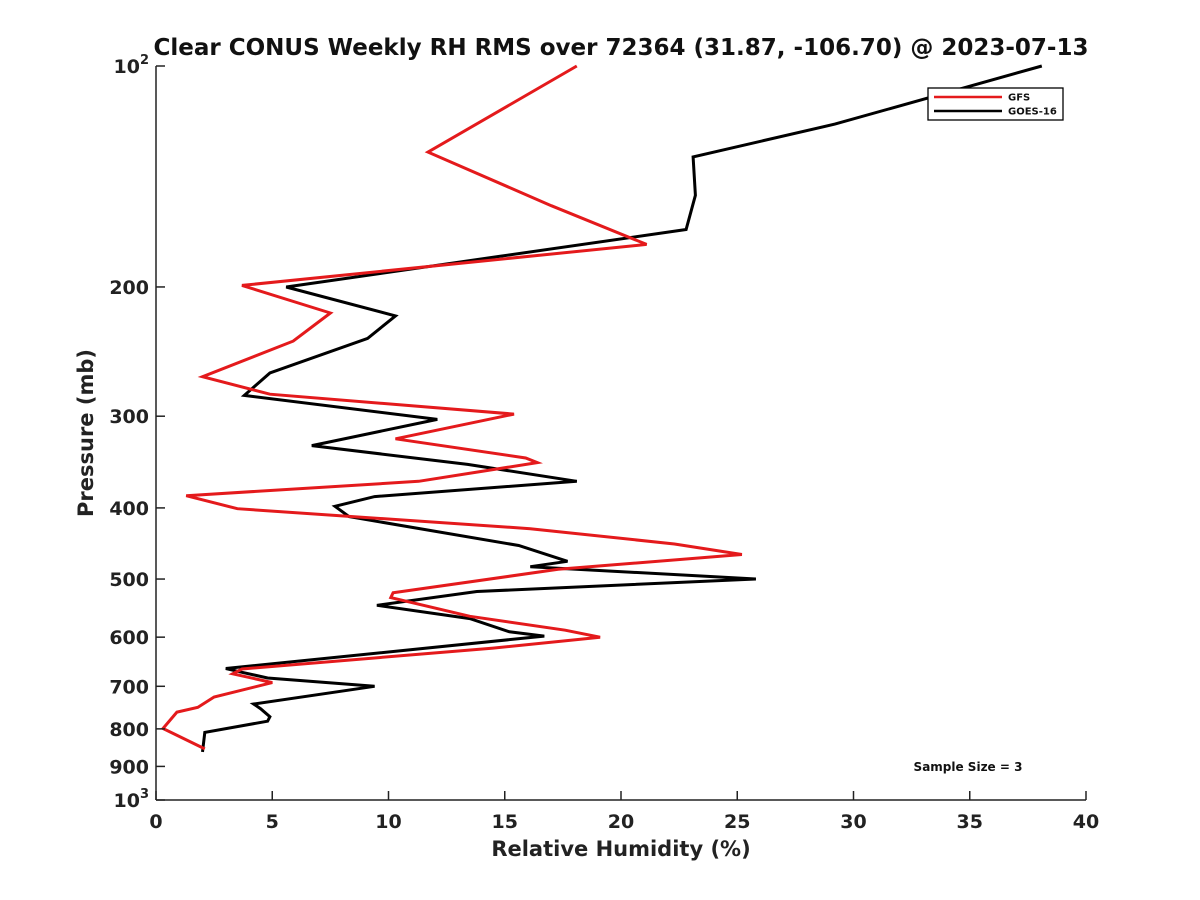 Image resolution: width=1200 pixels, height=900 pixels. What do you see at coordinates (737, 822) in the screenshot?
I see `x-tick-label: 25` at bounding box center [737, 822].